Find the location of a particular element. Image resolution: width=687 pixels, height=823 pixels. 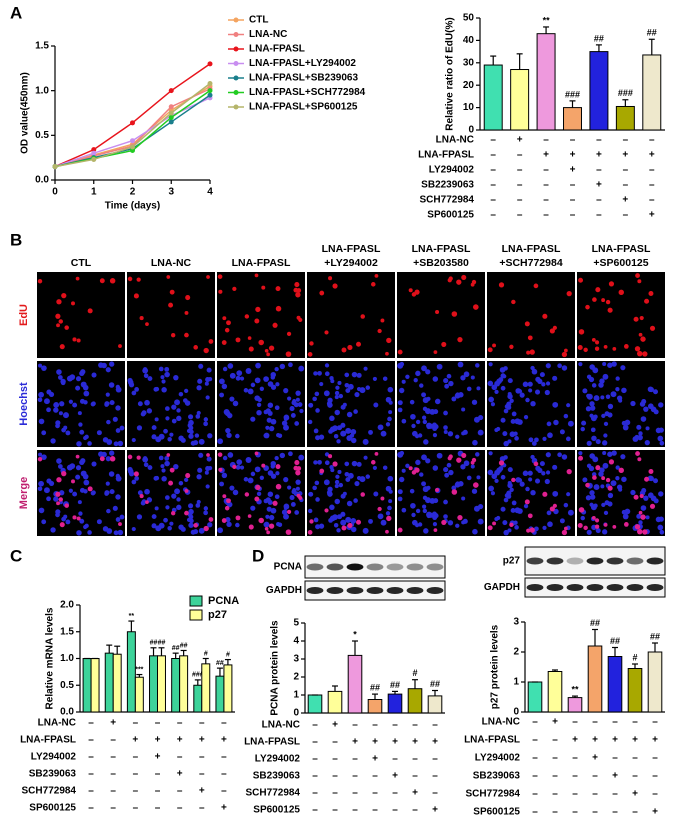

micrograph is located at coordinates (441, 493).